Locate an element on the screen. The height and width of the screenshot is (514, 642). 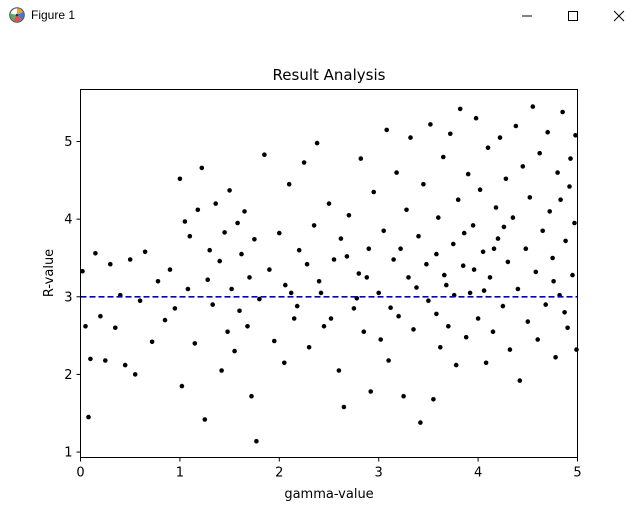
y-axis-ticks: 1 2 3 4 5 is located at coordinates (72, 298).